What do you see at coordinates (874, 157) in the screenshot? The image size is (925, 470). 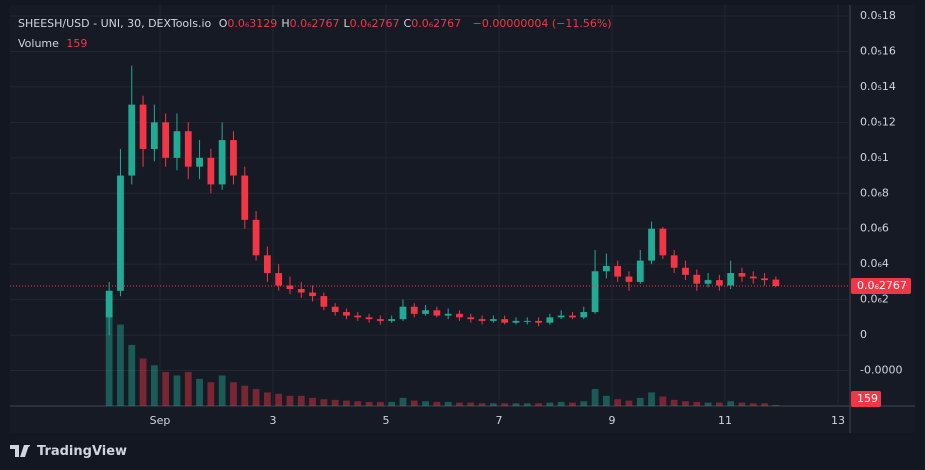 I see `y-tick-label: 0.0₅1` at bounding box center [874, 157].